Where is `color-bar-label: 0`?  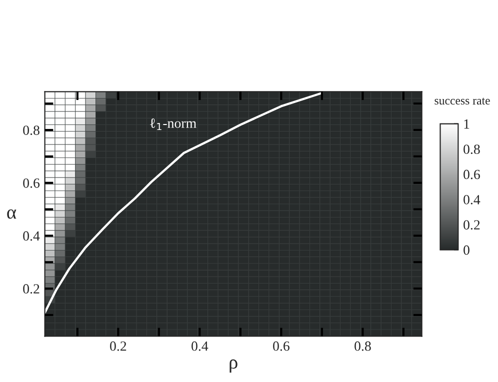
color-bar-label: 0 is located at coordinates (467, 250).